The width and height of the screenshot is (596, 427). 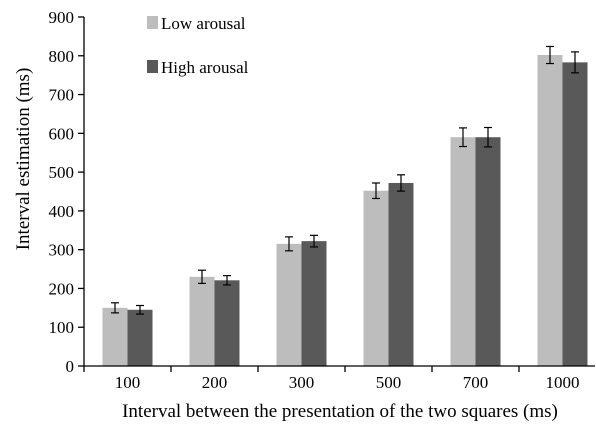 I want to click on x-tick-label: 1000, so click(x=563, y=382).